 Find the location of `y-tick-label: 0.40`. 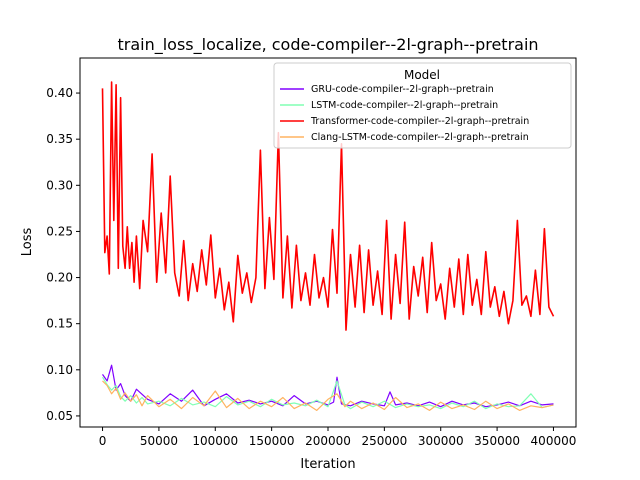

y-tick-label: 0.40 is located at coordinates (59, 93).